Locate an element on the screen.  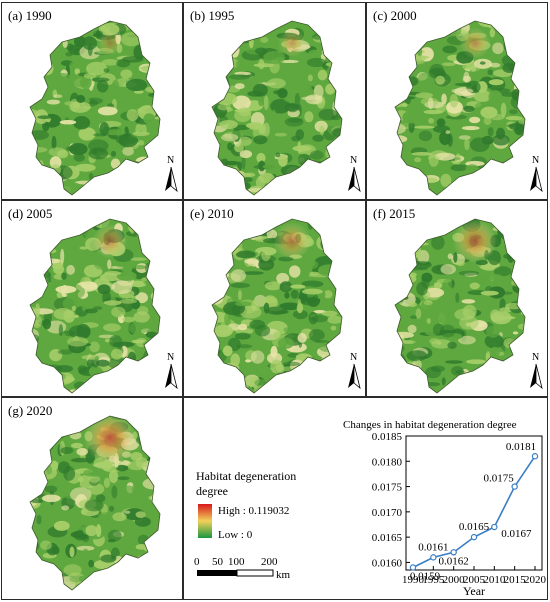
map-panel-e: (e) 2010 N is located at coordinates (274, 298).